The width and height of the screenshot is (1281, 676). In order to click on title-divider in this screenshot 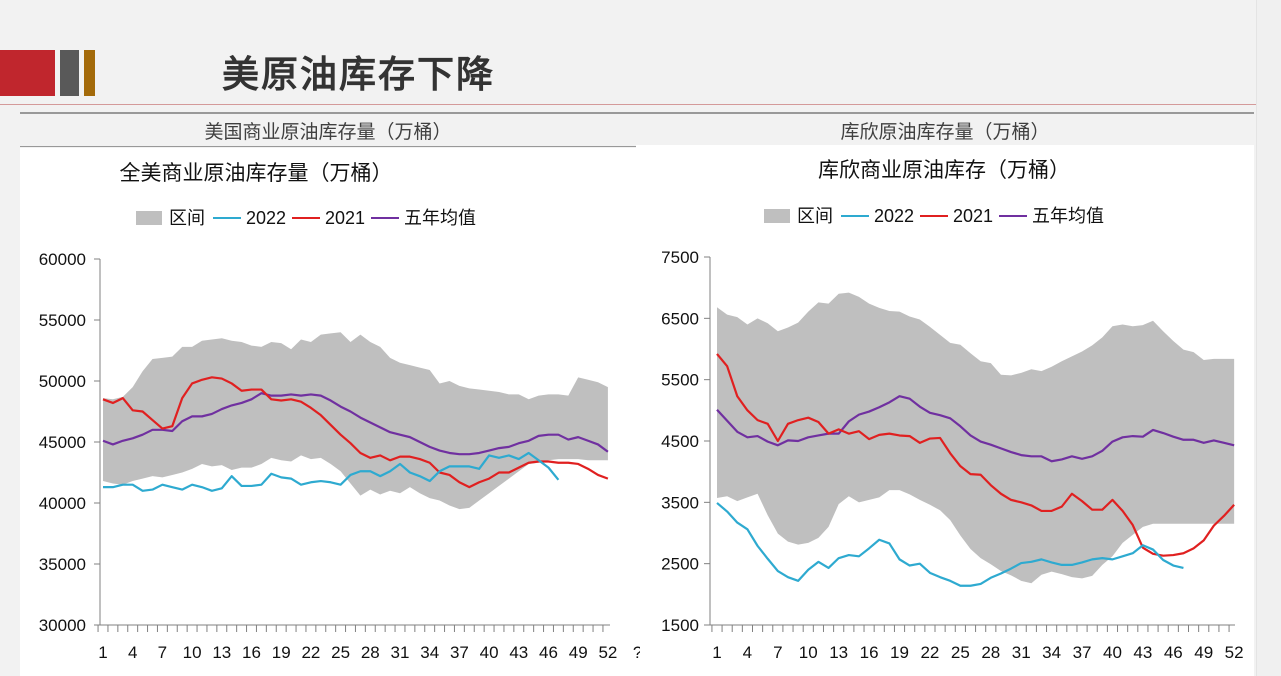, I will do `click(640, 104)`.